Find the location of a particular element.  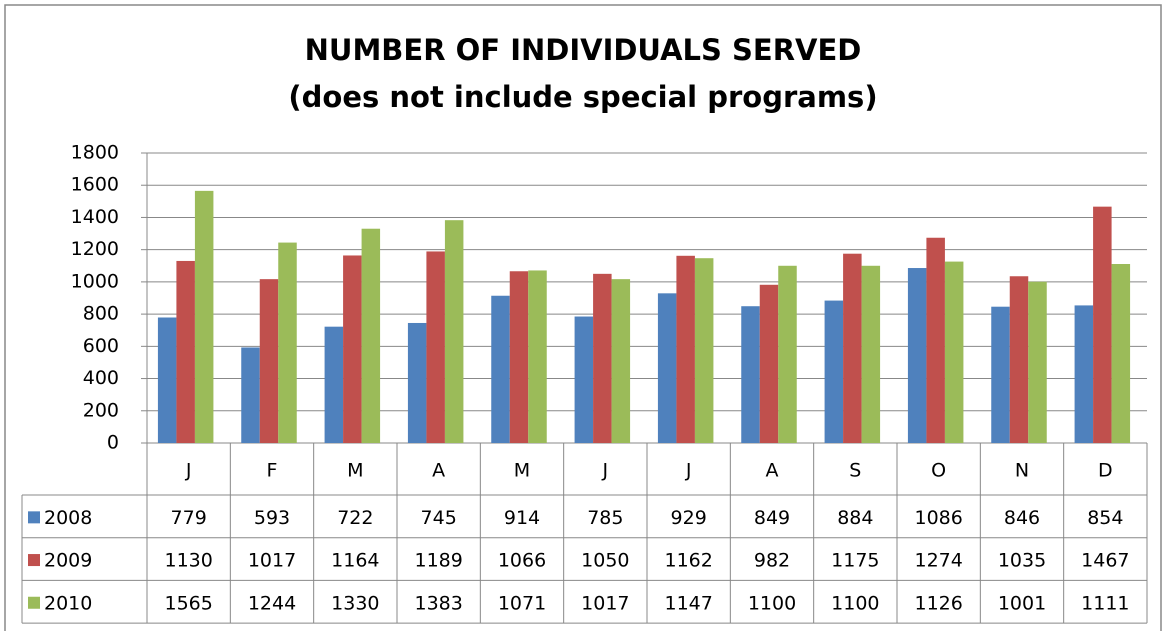

chart-subtitle: (does not include special programs) is located at coordinates (582, 97).